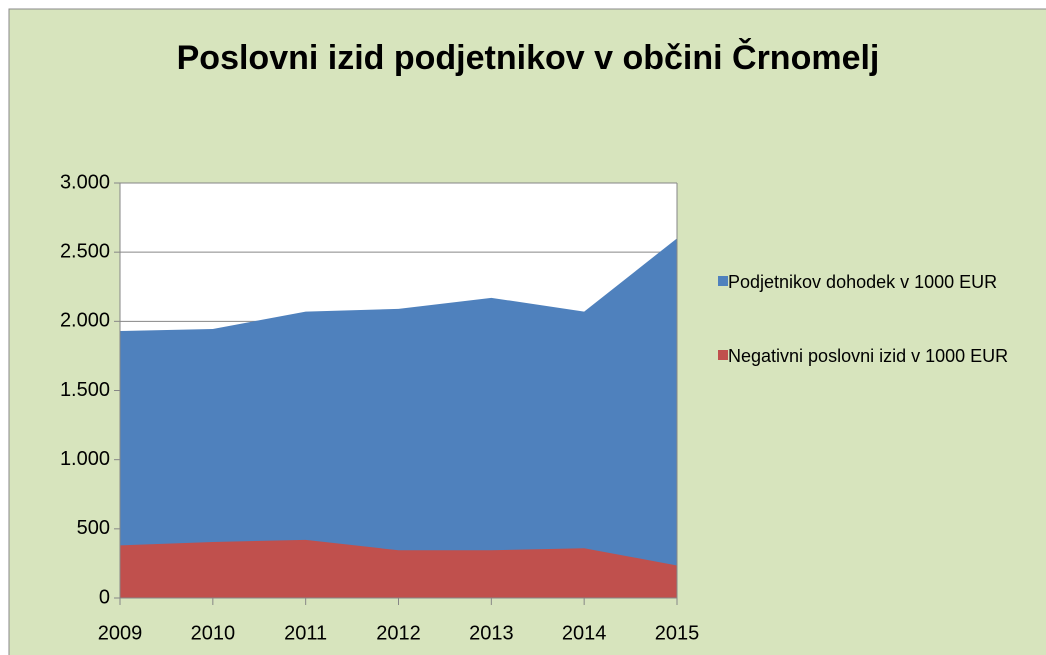 This screenshot has width=1046, height=655. I want to click on legend-label: Negativni poslovni izid v 1000 EUR, so click(868, 356).